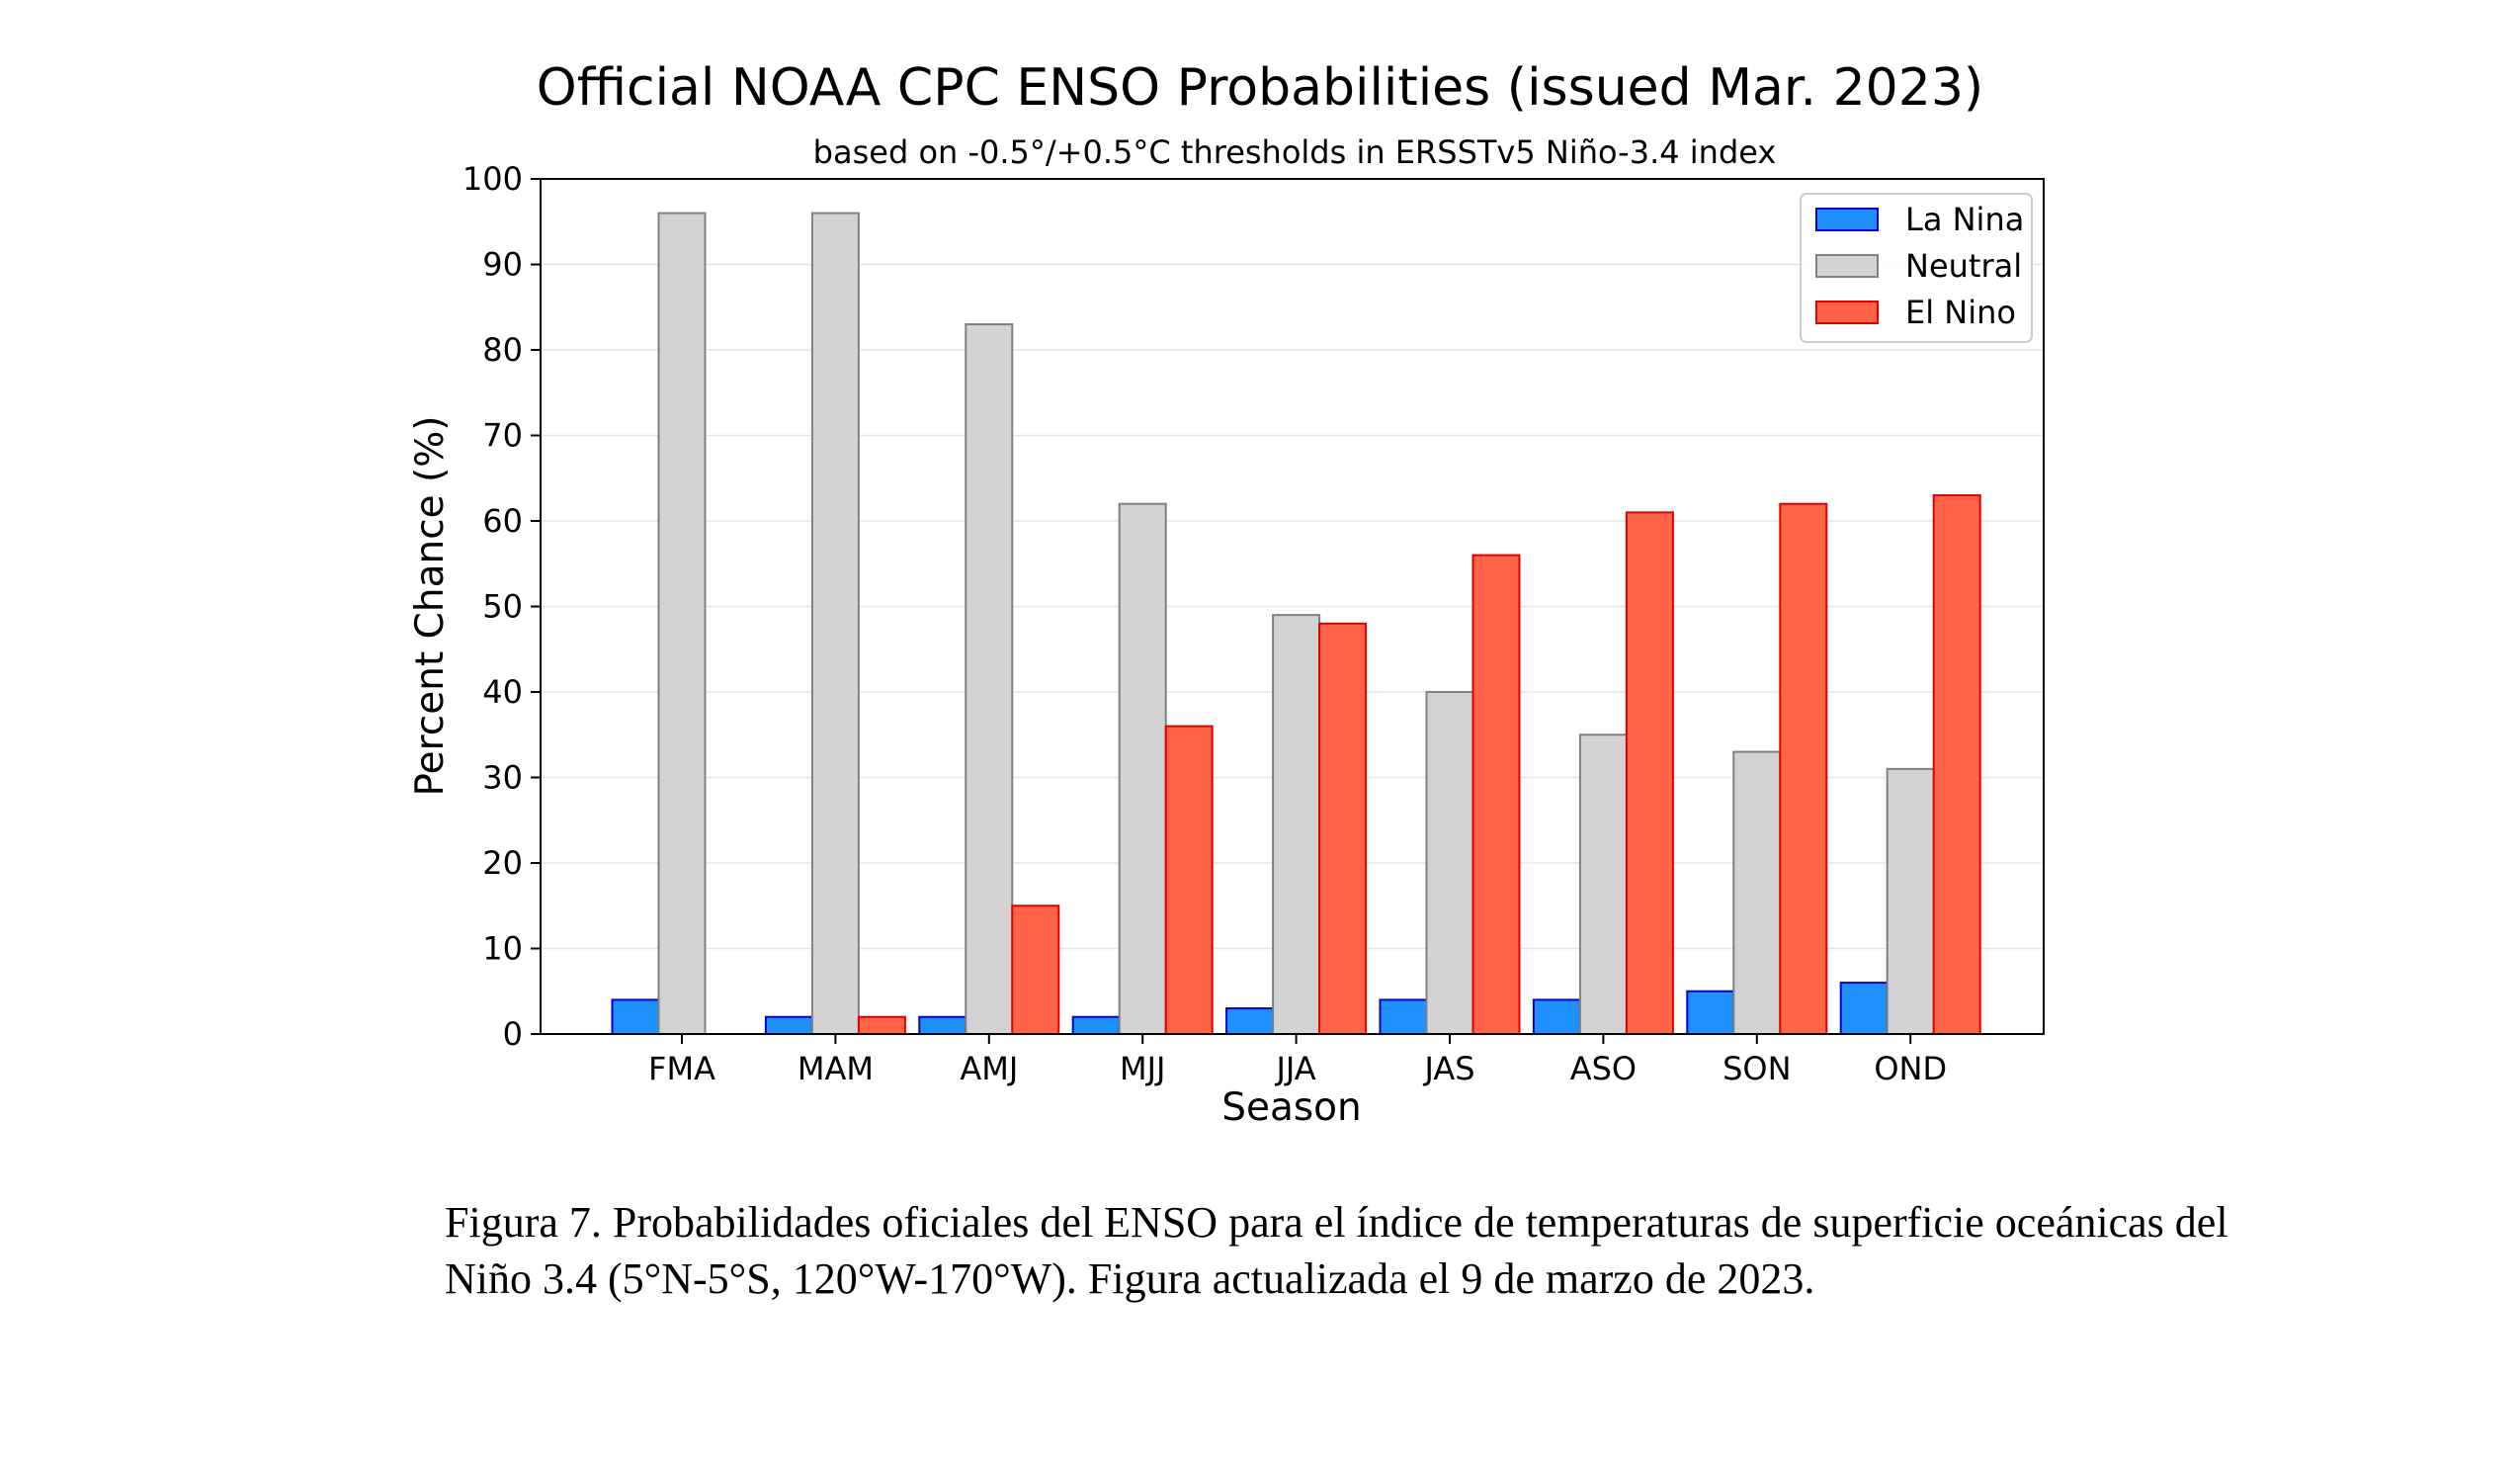 This screenshot has width=2520, height=1467. Describe the element at coordinates (492, 179) in the screenshot. I see `y-tick-label: 100` at that location.